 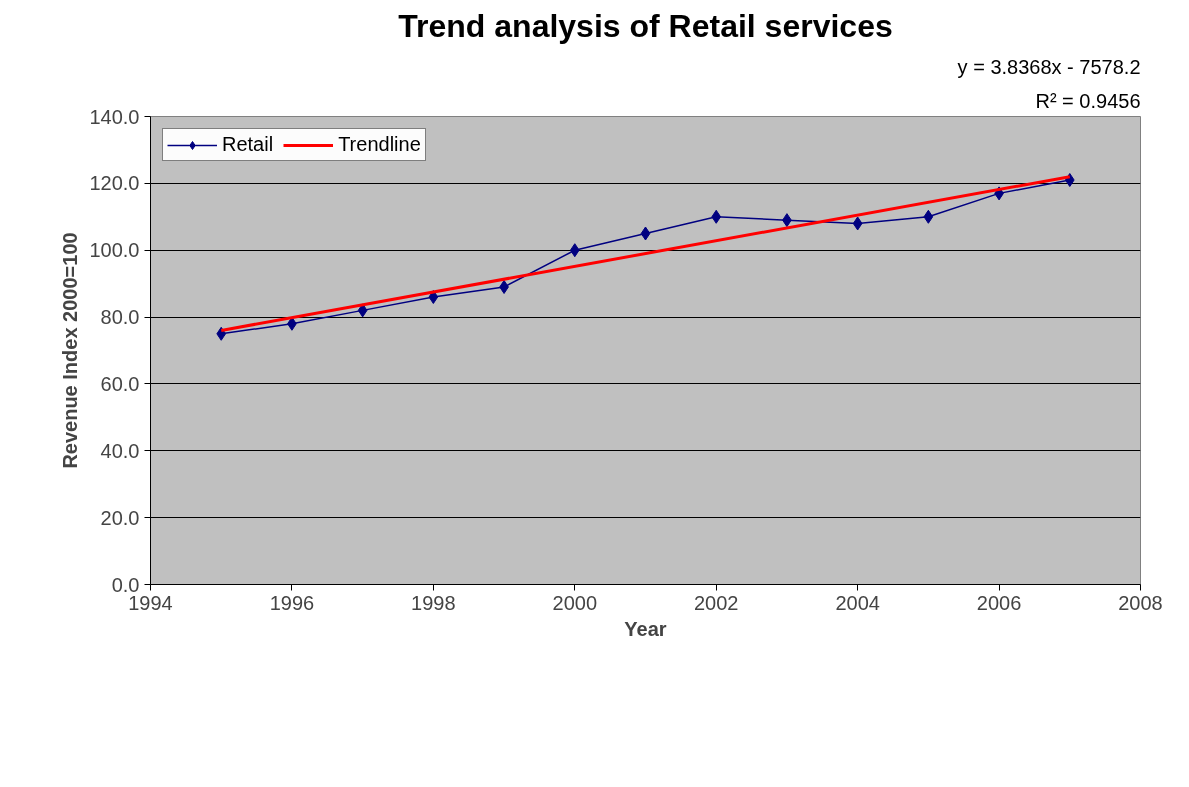 What do you see at coordinates (114, 183) in the screenshot?
I see `y-tick-label: 120.0` at bounding box center [114, 183].